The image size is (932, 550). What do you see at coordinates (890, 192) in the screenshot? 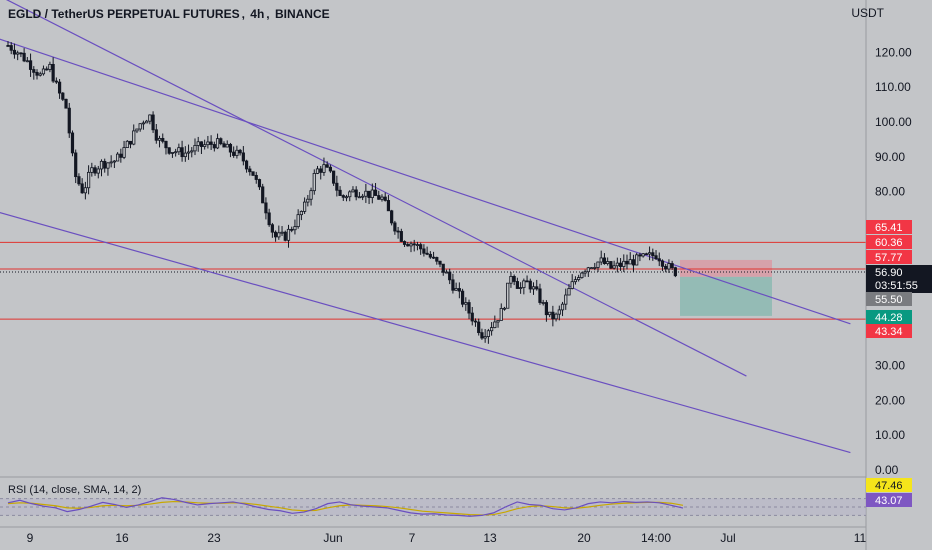
I see `y-tick-label: 80.00` at bounding box center [890, 192].